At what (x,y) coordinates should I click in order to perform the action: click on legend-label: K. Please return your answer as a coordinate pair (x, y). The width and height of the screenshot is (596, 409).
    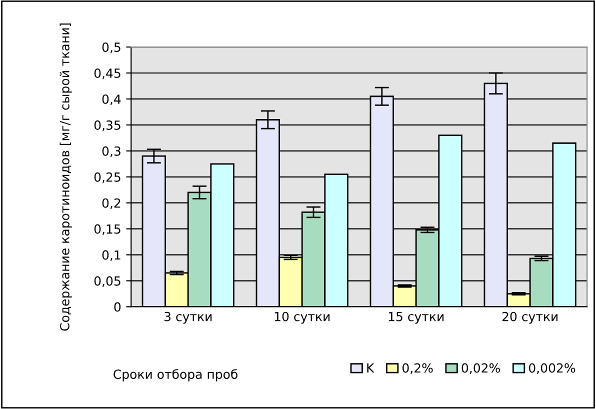
    Looking at the image, I should click on (370, 368).